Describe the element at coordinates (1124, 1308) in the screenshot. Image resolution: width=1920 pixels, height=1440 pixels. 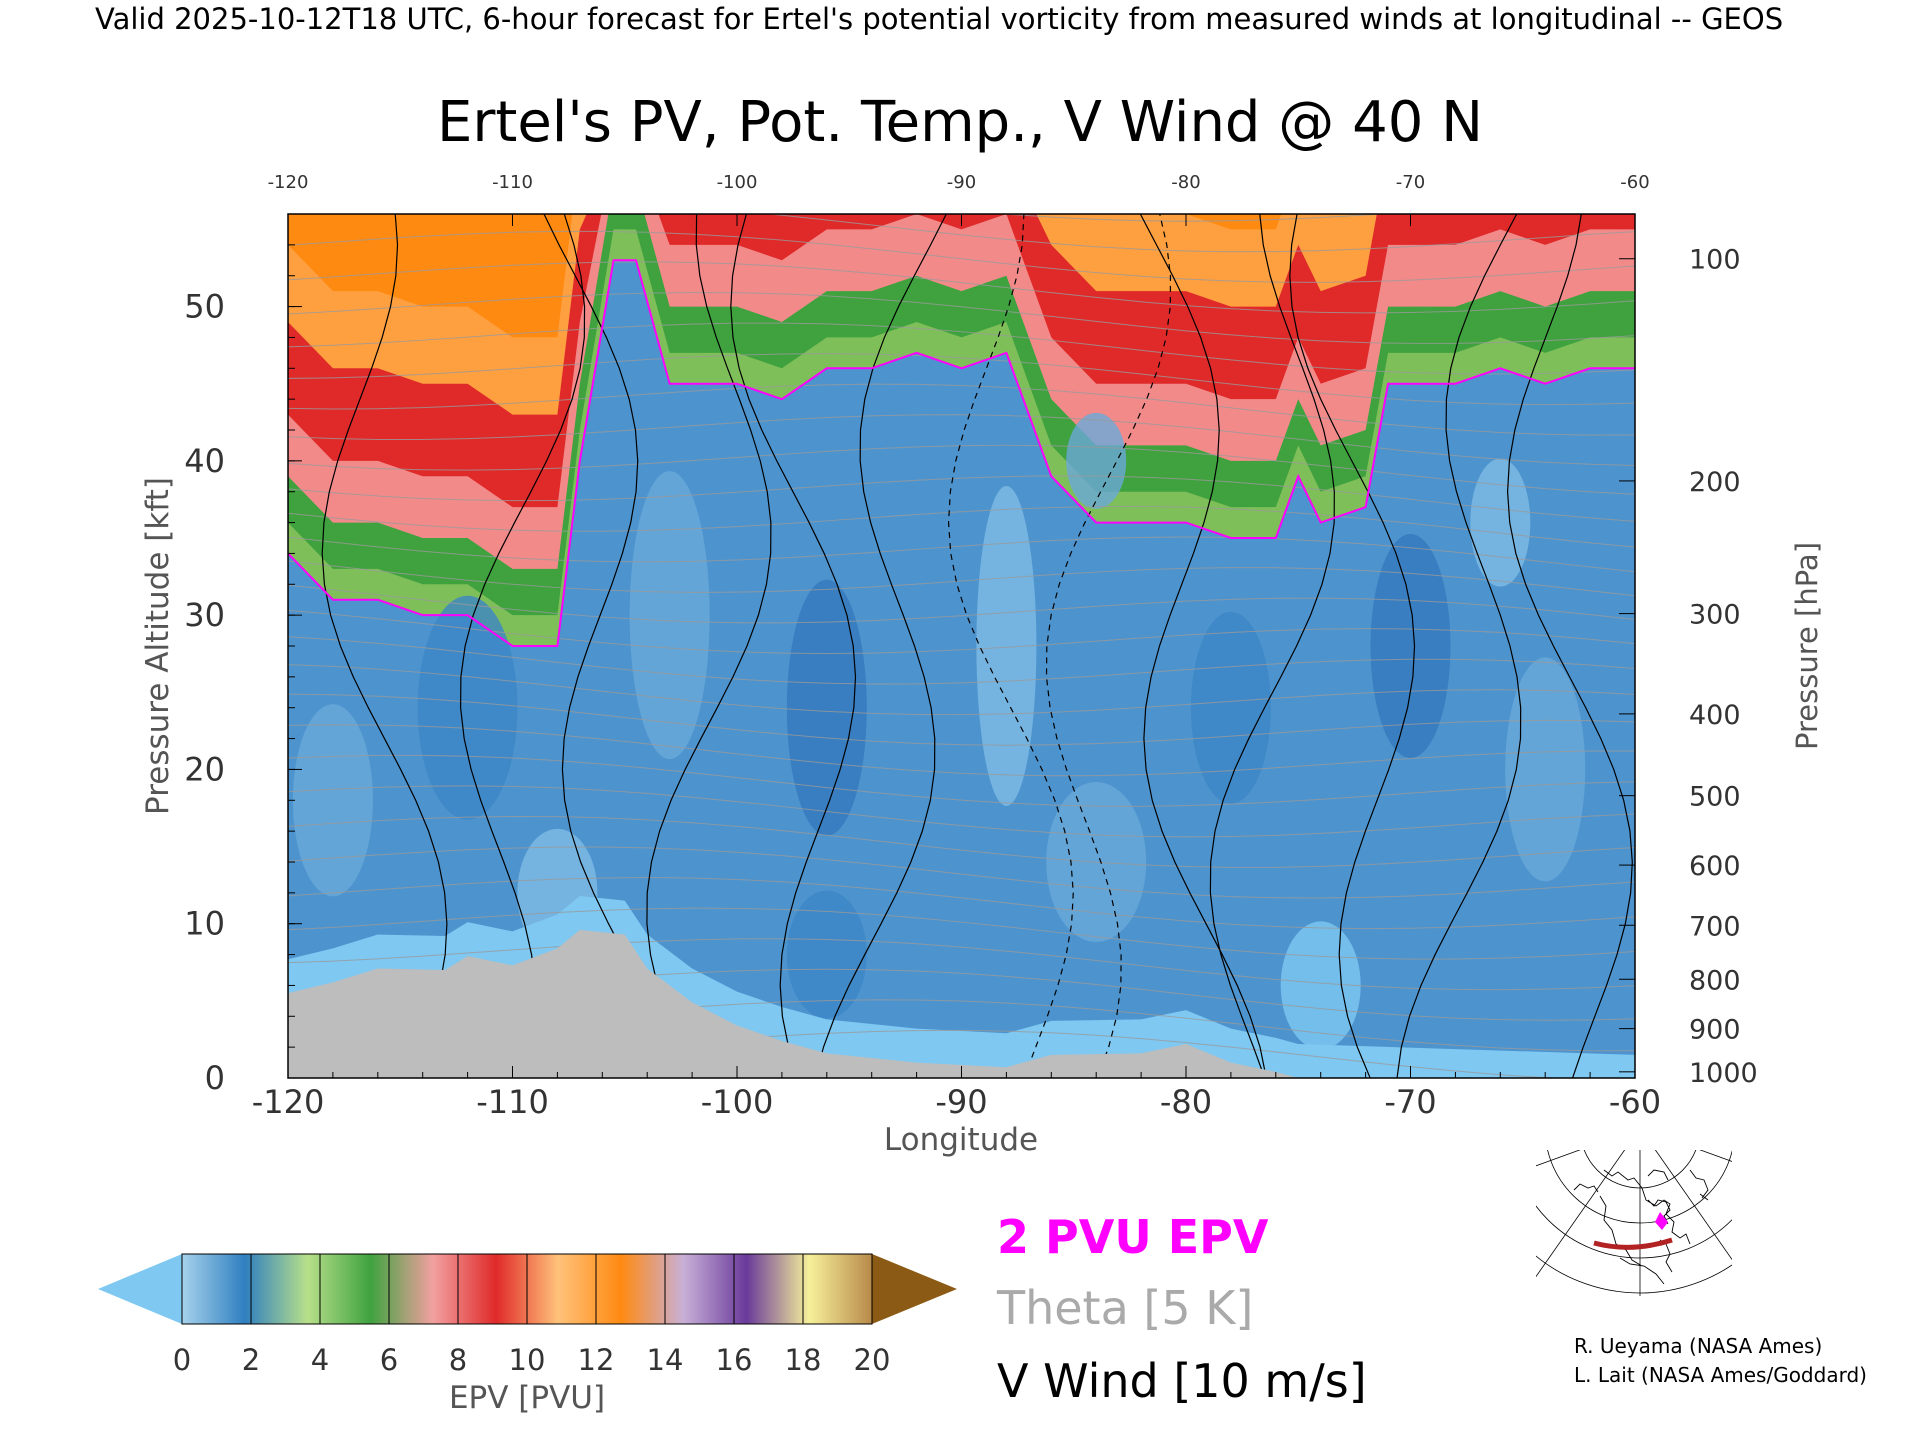
I see `legend-theta: Theta [5 K]` at that location.